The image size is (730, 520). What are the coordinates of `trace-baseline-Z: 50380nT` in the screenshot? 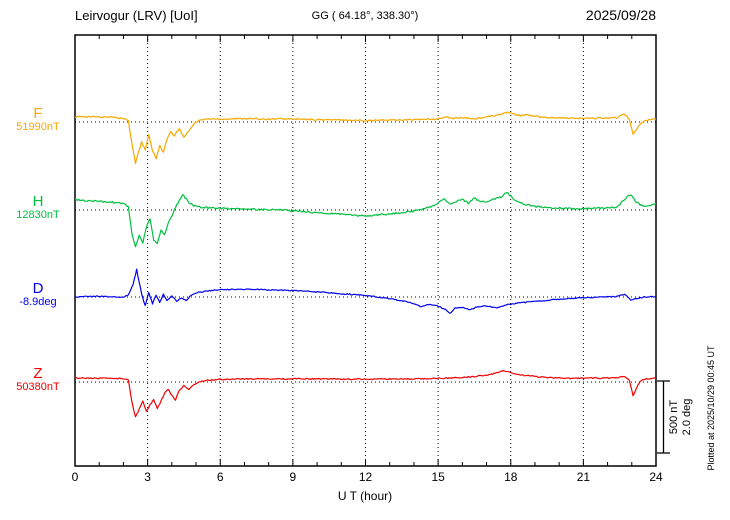 It's located at (38, 387).